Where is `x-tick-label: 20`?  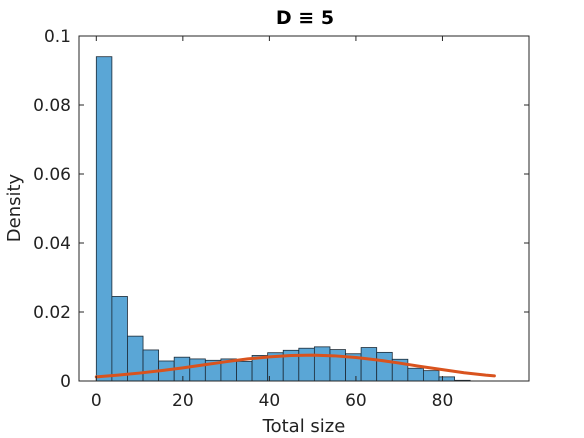
x-tick-label: 20 is located at coordinates (183, 401).